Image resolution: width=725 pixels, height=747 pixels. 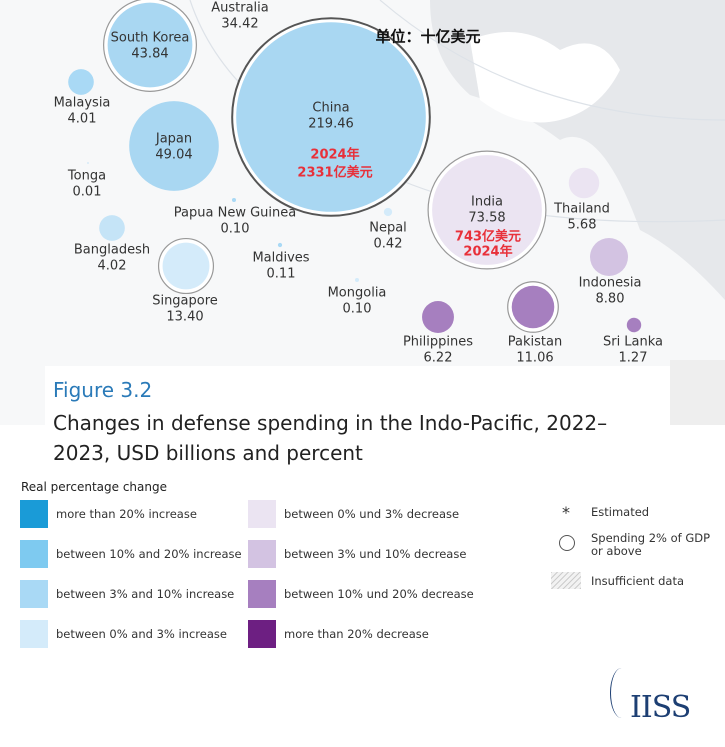 What do you see at coordinates (372, 514) in the screenshot?
I see `legend-label: between 0% und 3% decrease` at bounding box center [372, 514].